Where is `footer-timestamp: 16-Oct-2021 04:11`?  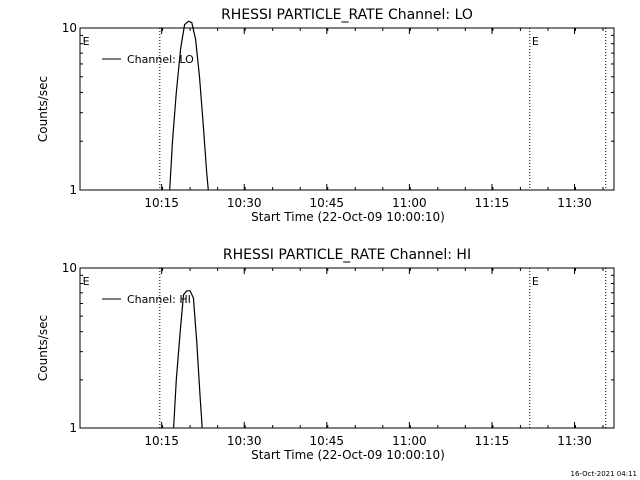 footer-timestamp: 16-Oct-2021 04:11 is located at coordinates (604, 474).